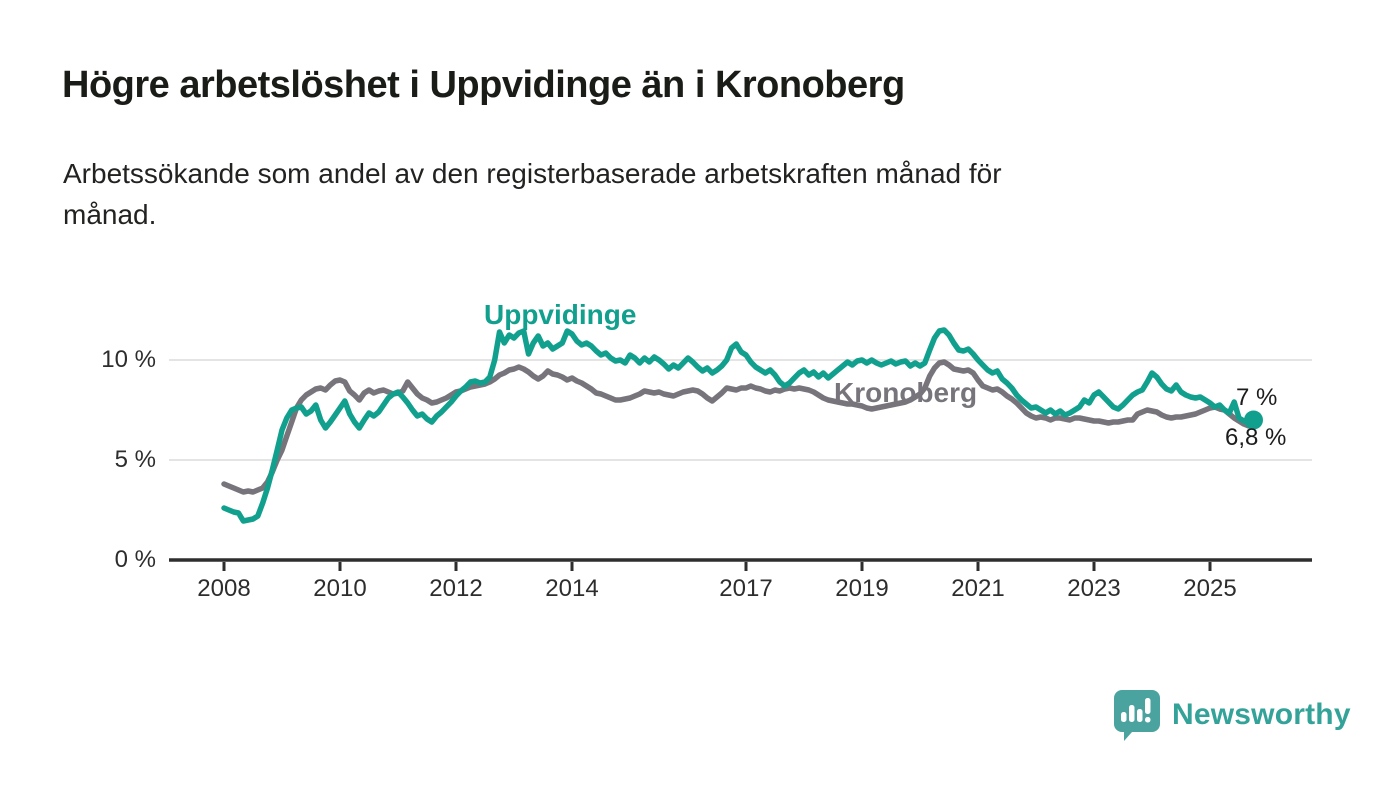 This screenshot has height=794, width=1400. I want to click on end-value-label-kronoberg: 6,8 %, so click(1256, 437).